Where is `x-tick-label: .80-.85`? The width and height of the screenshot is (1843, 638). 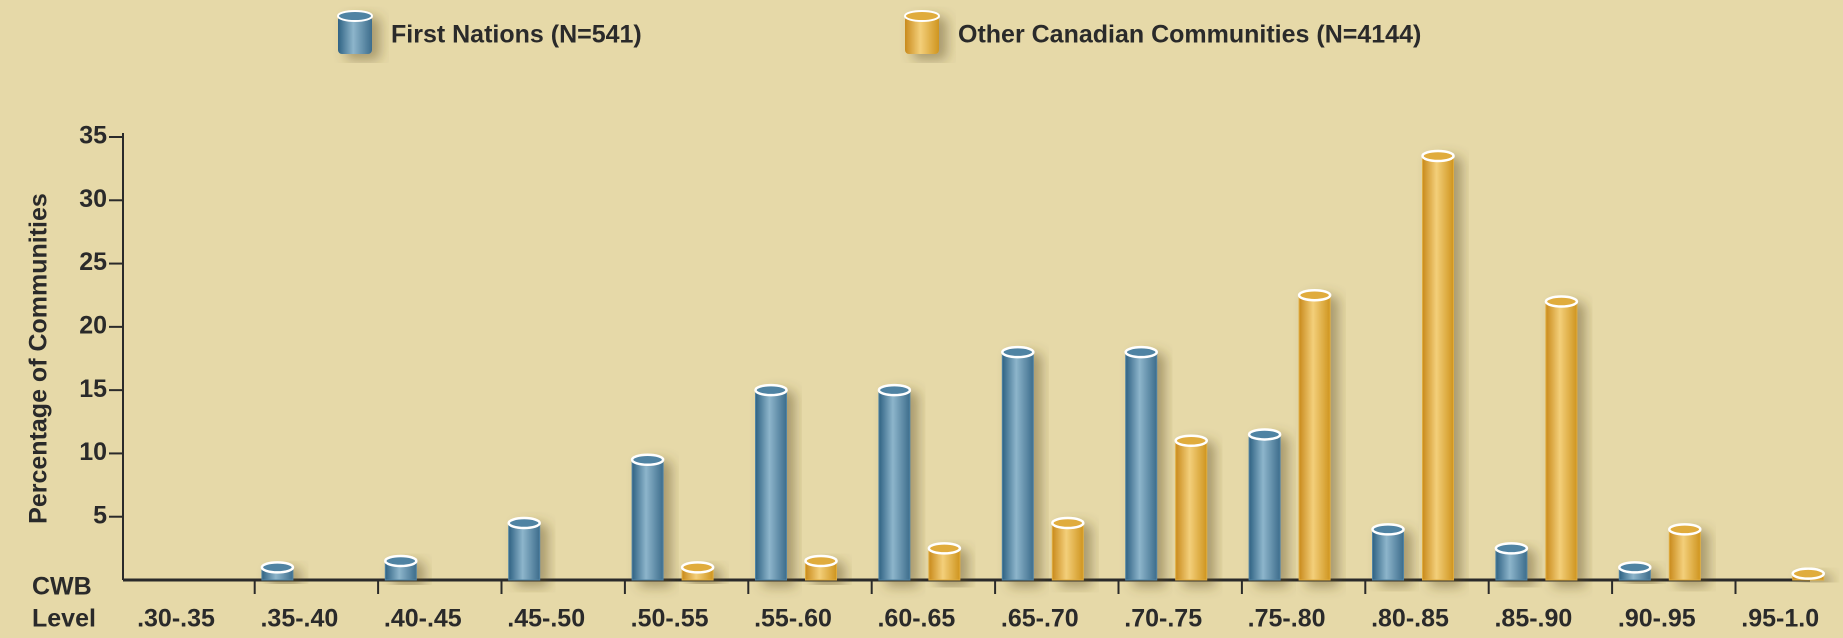 x-tick-label: .80-.85 is located at coordinates (1410, 619).